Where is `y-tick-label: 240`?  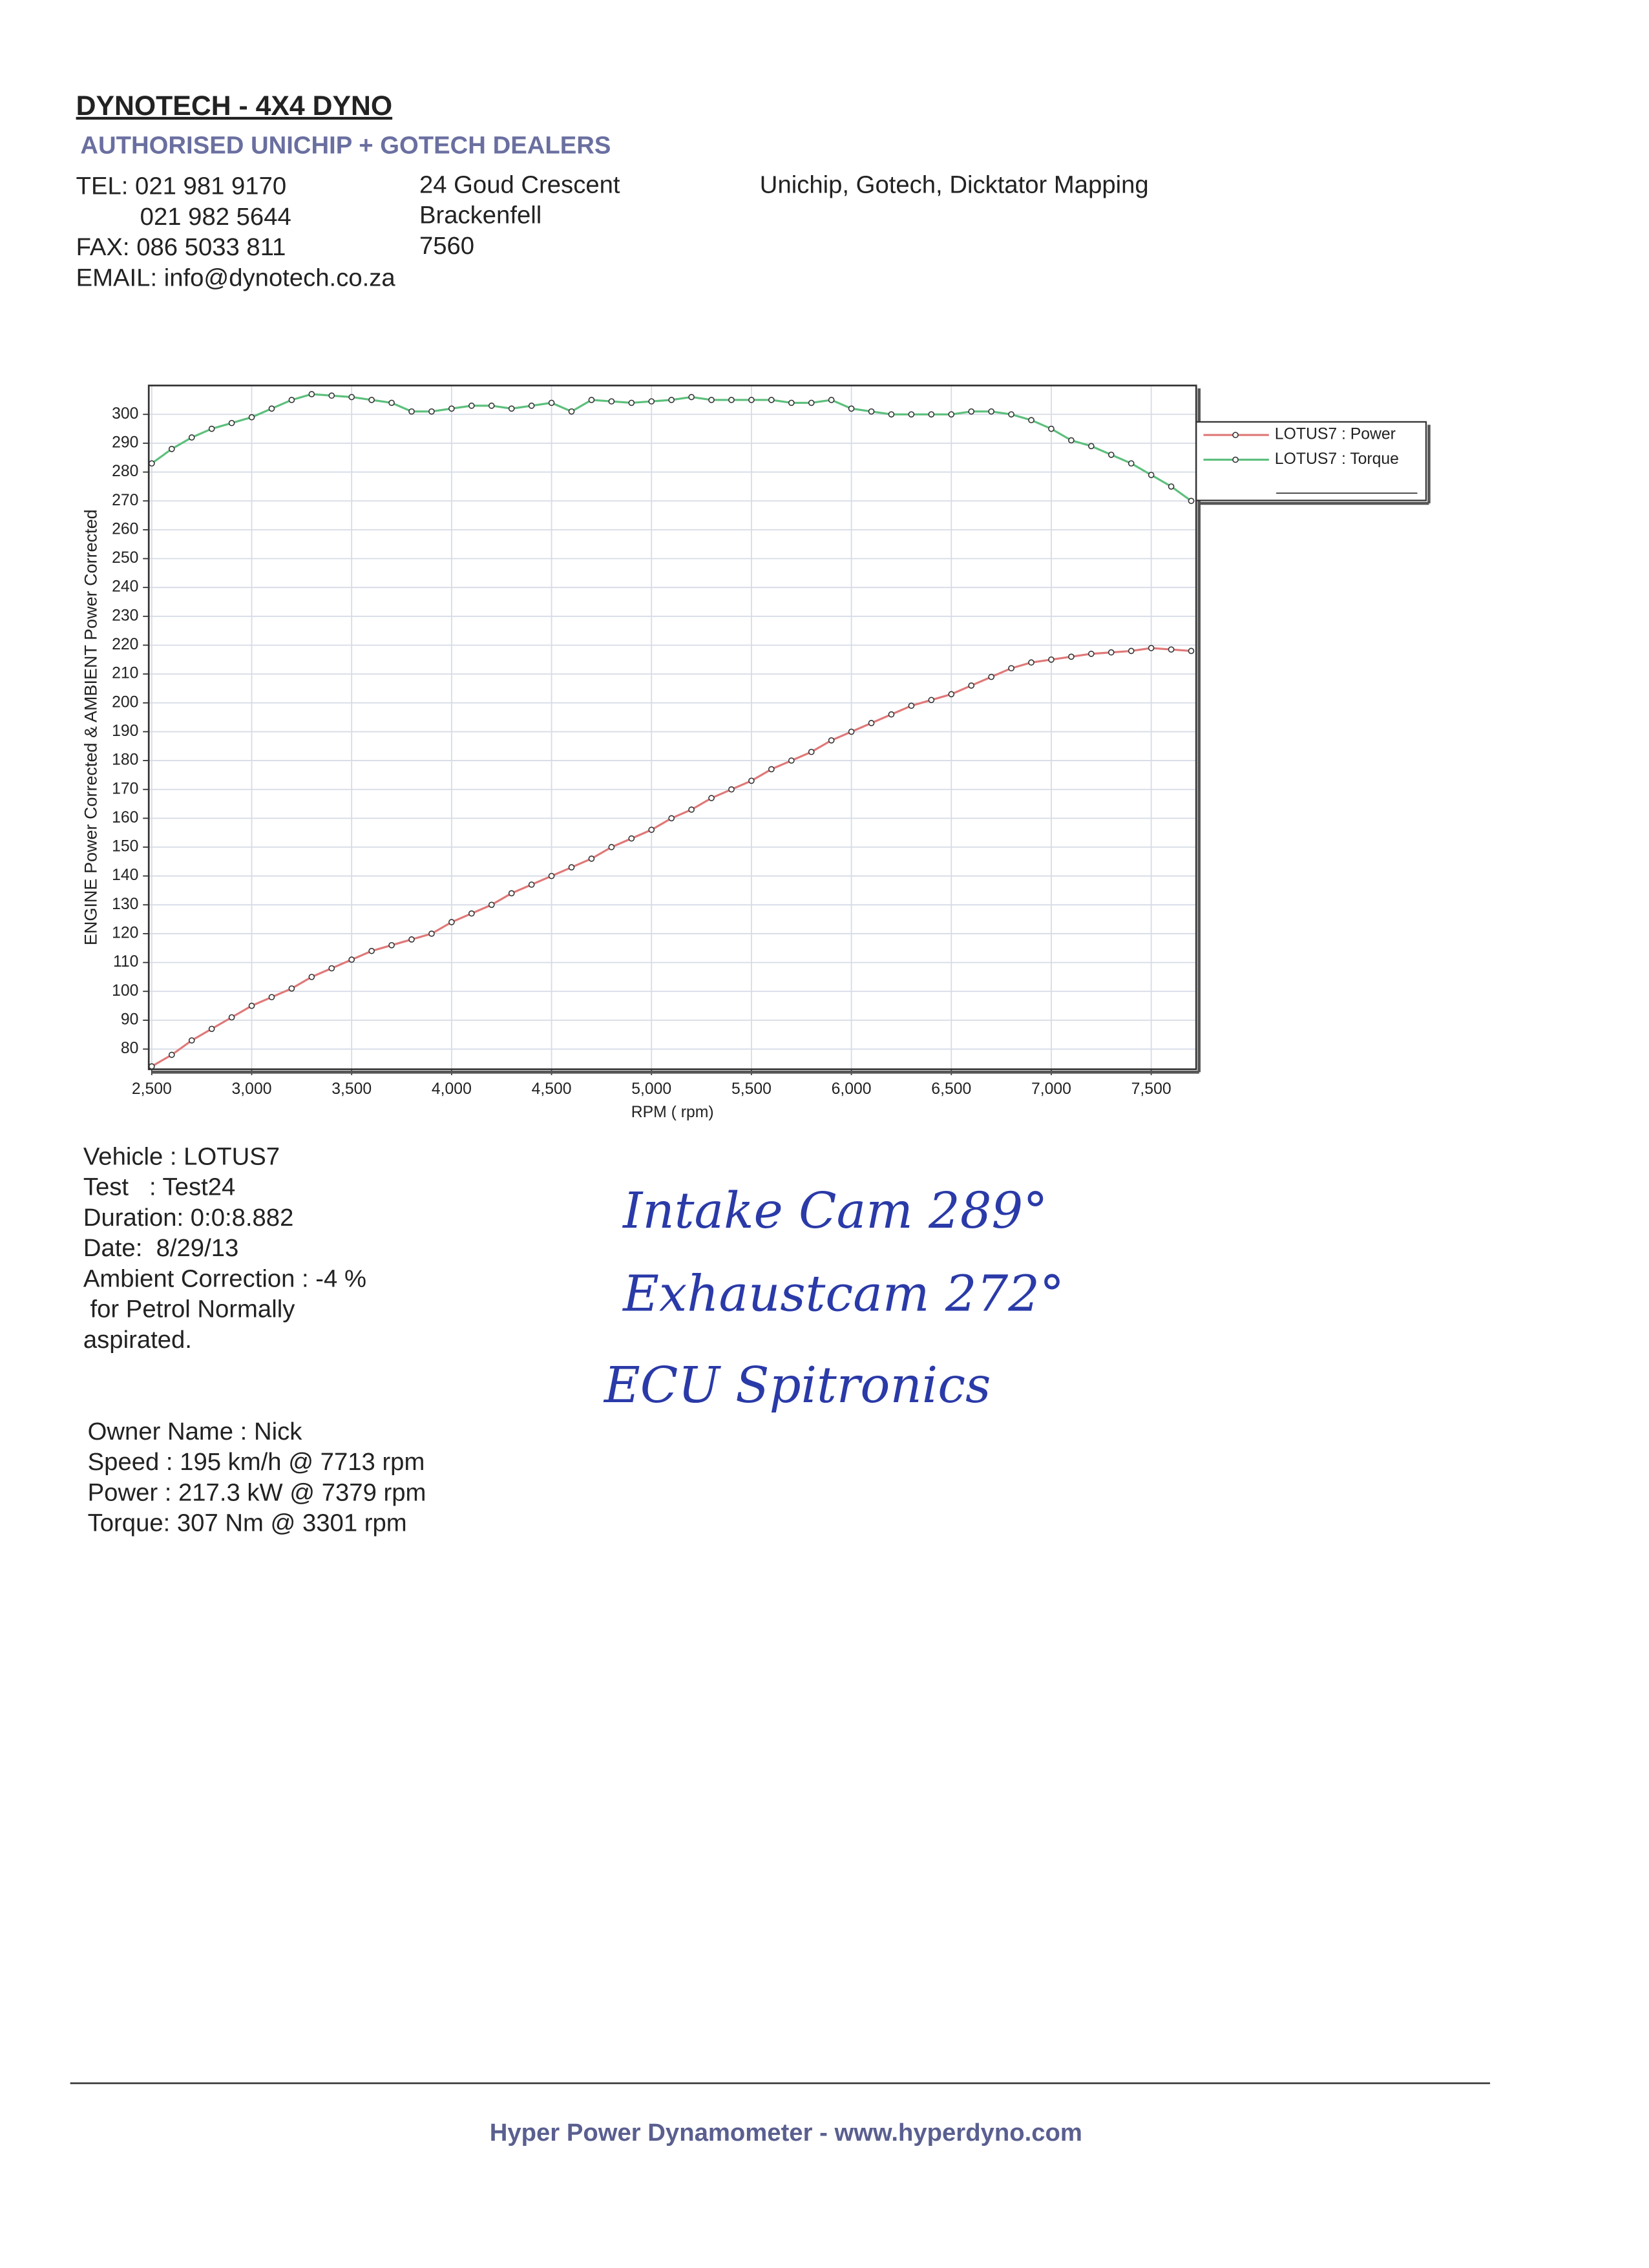 y-tick-label: 240 is located at coordinates (125, 587).